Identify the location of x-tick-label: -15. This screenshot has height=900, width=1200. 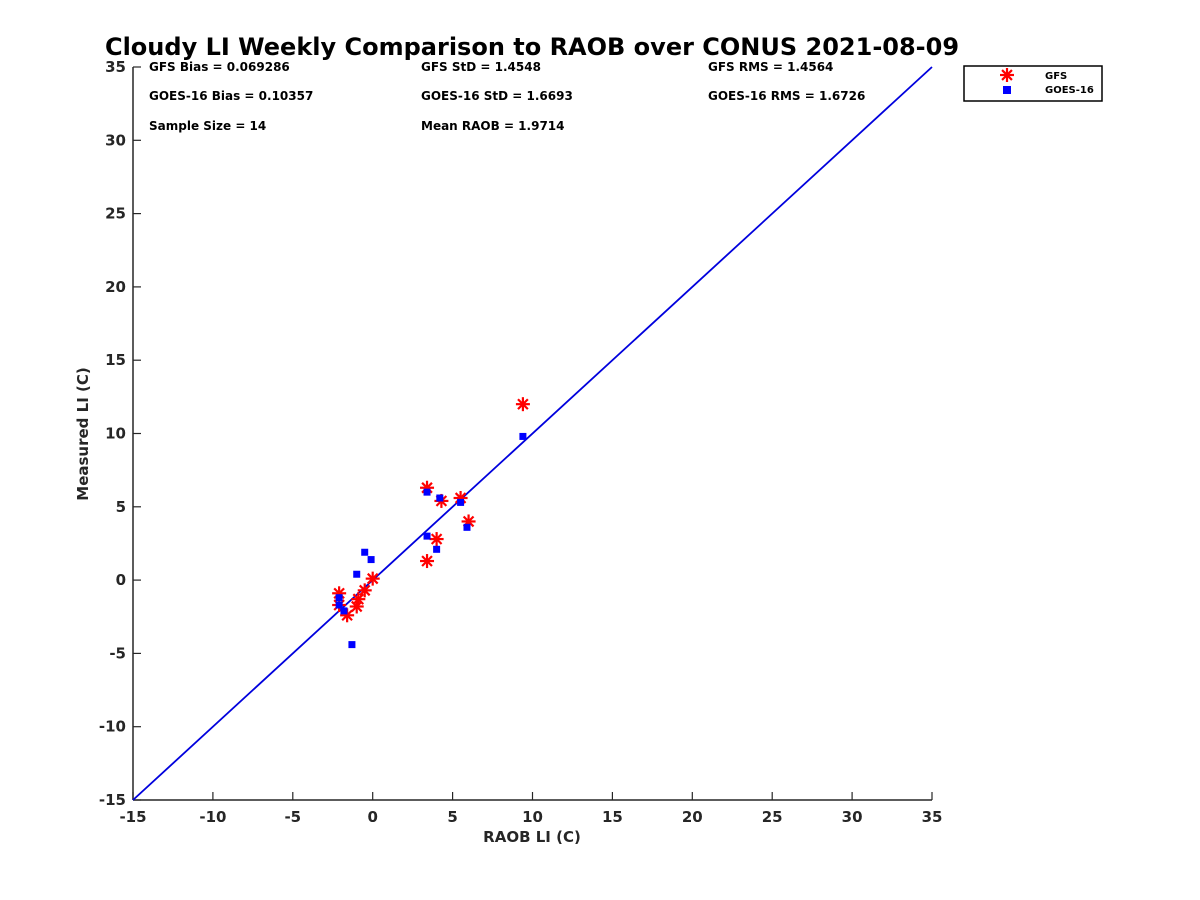
(132, 817).